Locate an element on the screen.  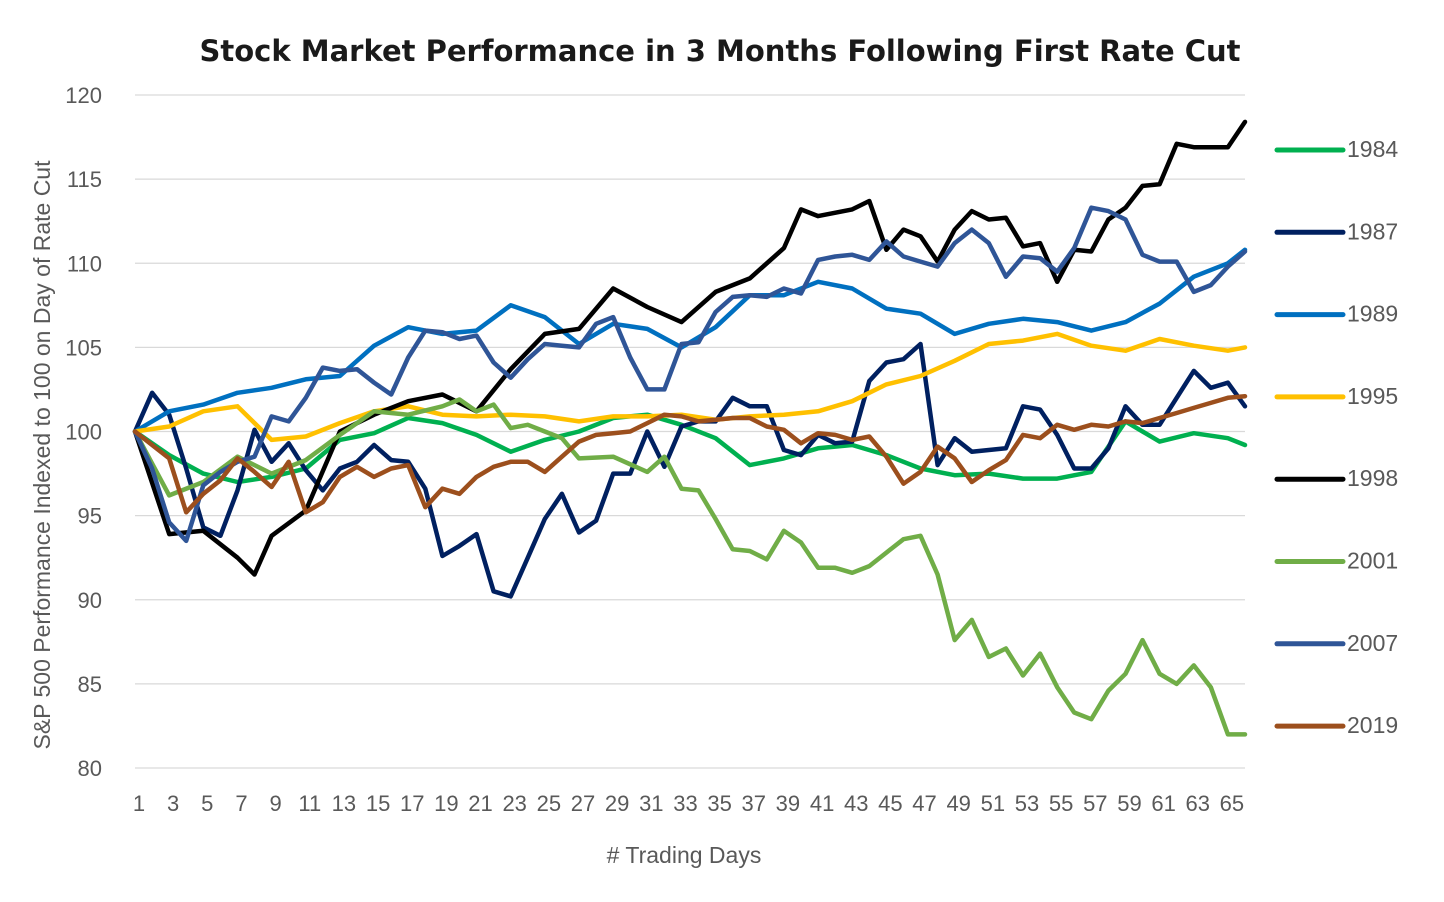
x-tick-label: 41 is located at coordinates (822, 803).